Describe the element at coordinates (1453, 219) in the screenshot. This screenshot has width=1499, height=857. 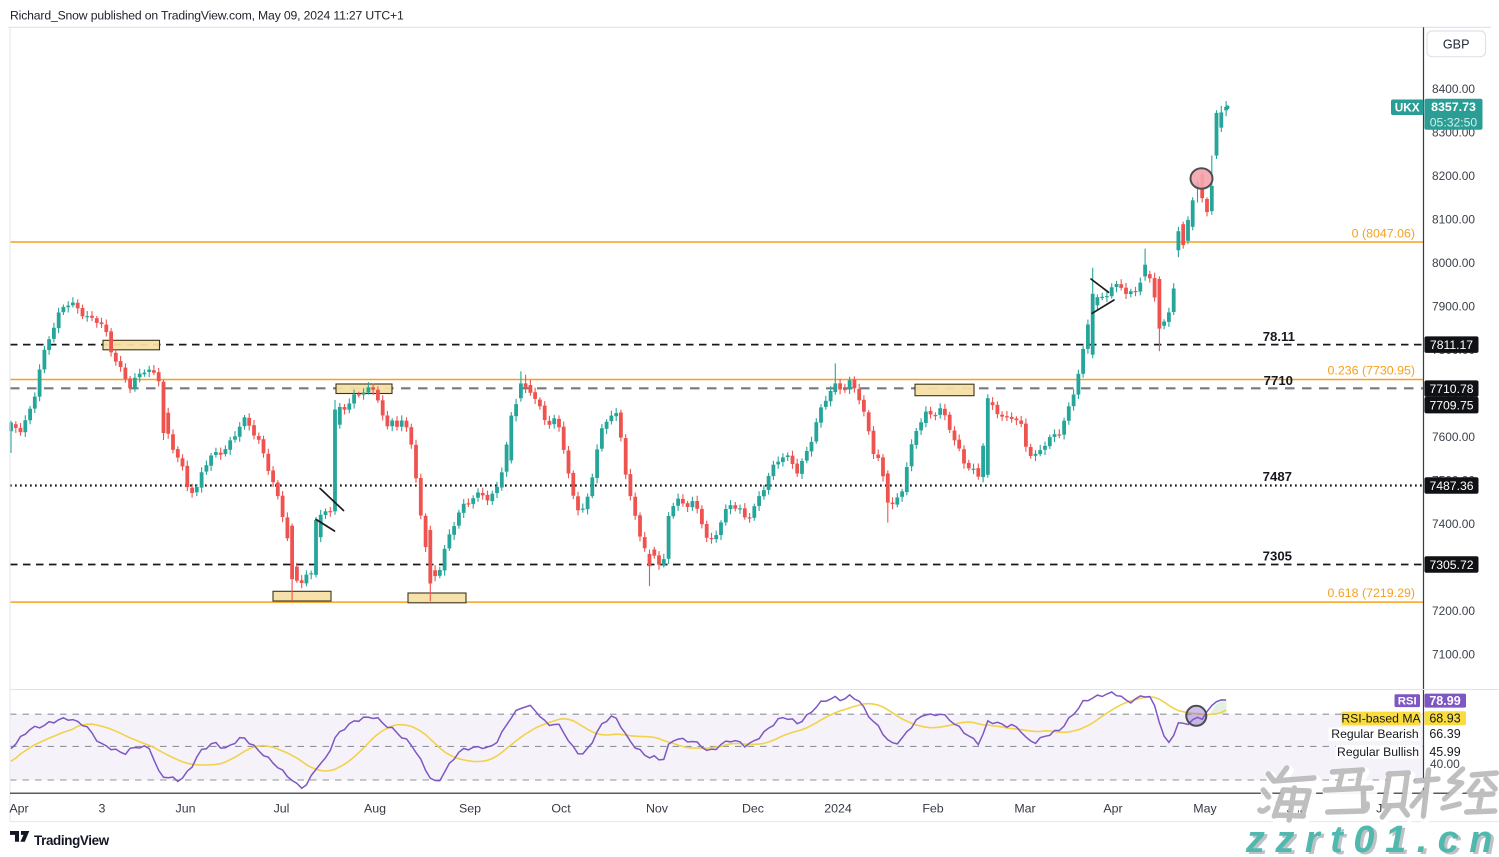
I see `svg-text: 8100.00` at that location.